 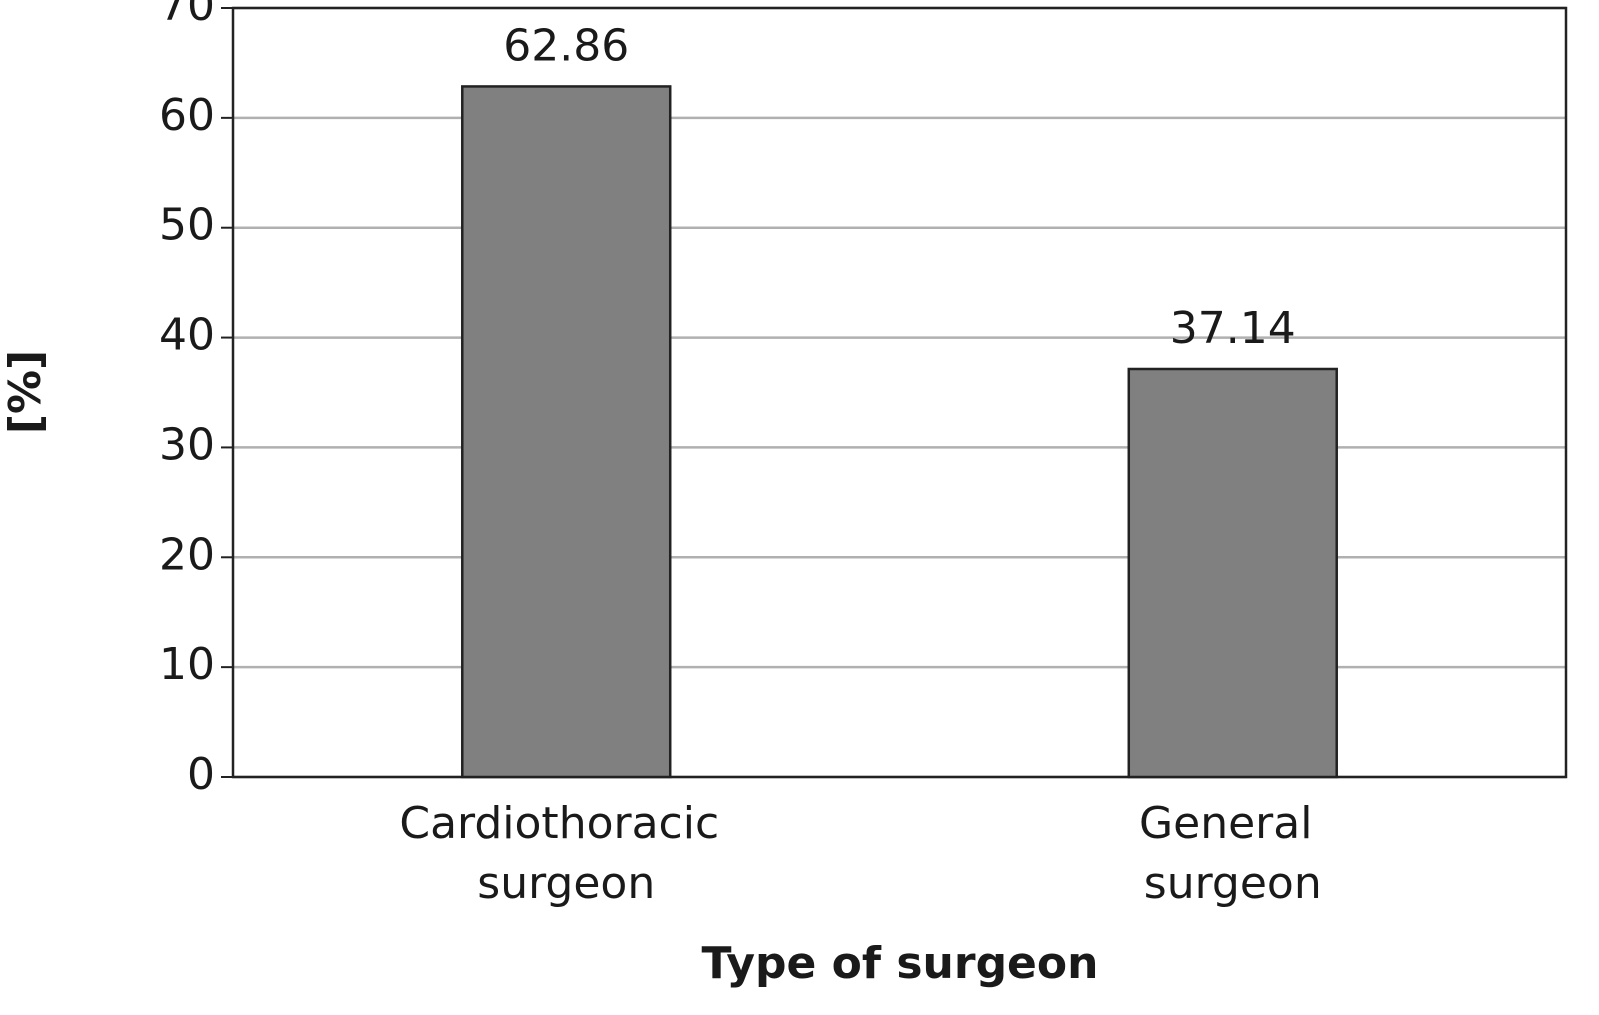 What do you see at coordinates (187, 664) in the screenshot?
I see `y-tick-label: 10` at bounding box center [187, 664].